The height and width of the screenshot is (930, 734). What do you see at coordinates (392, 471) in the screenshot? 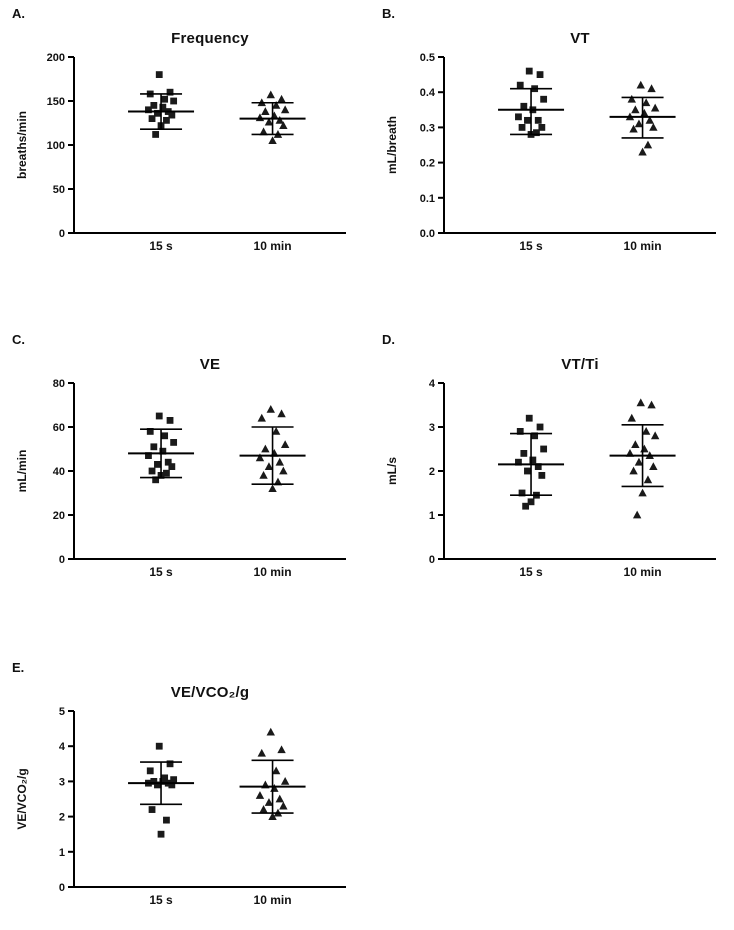
I see `y-axis-label: mL/s` at bounding box center [392, 471].